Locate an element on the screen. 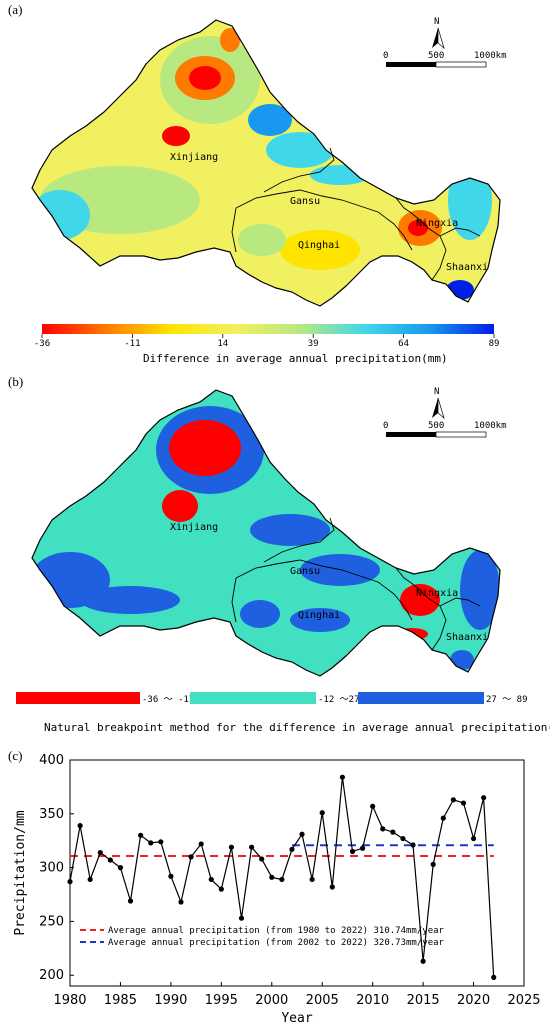 Image resolution: width=550 pixels, height=1029 pixels. data-point-2007 is located at coordinates (342, 777).